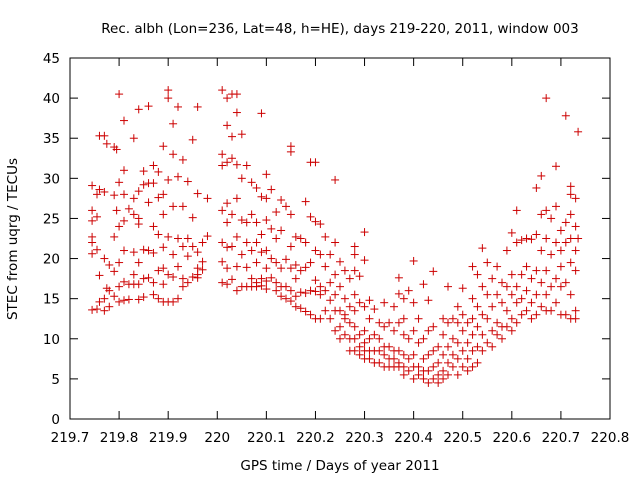  What do you see at coordinates (51, 59) in the screenshot?
I see `y-tick-label: 45` at bounding box center [51, 59].